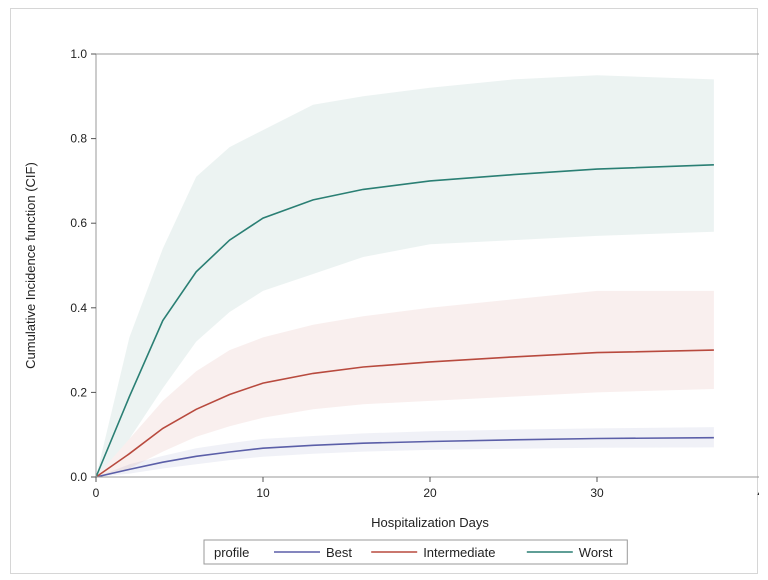  Describe the element at coordinates (415, 552) in the screenshot. I see `legend: profile Best Intermediate Worst` at that location.